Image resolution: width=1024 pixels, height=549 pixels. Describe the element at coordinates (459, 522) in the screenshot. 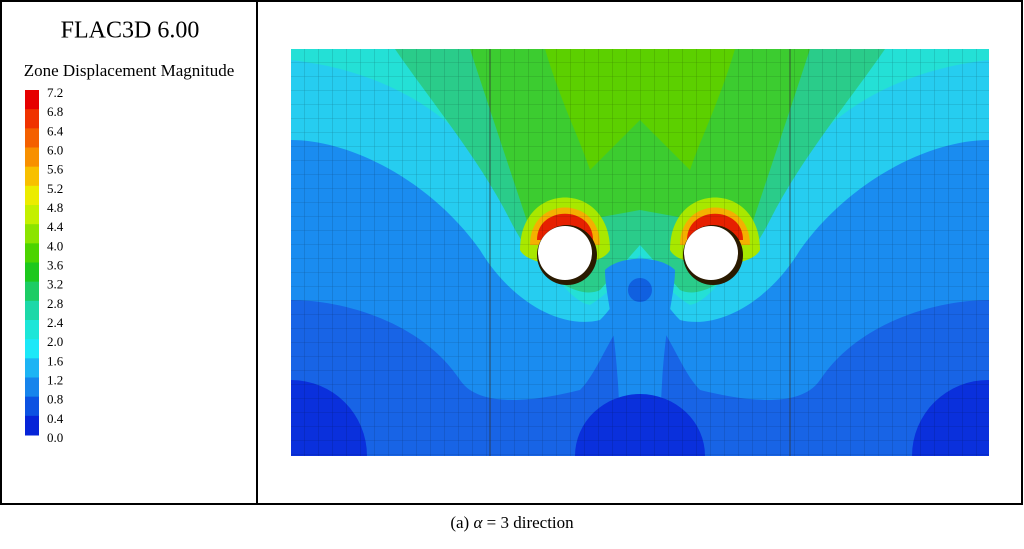

I see `caption-label: (a)` at that location.